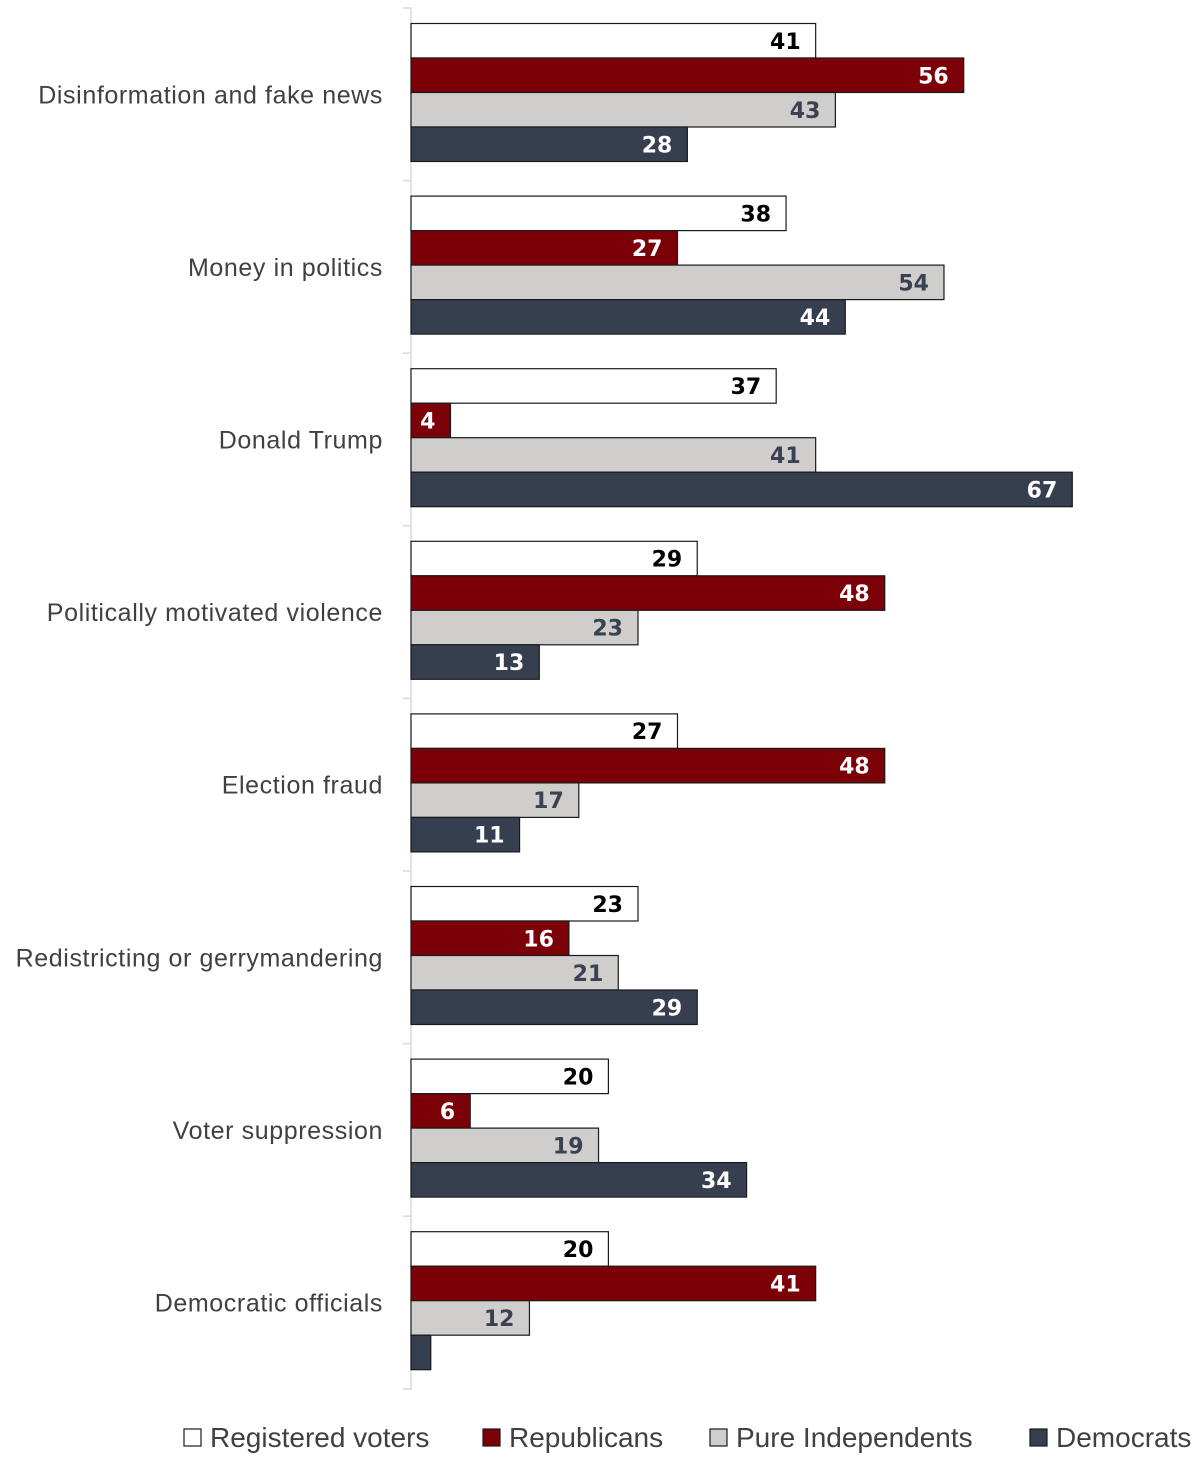  Describe the element at coordinates (489, 836) in the screenshot. I see `data-label: 11` at that location.